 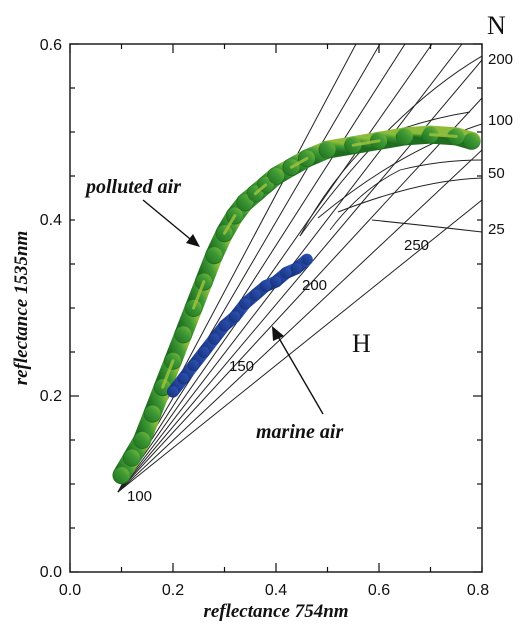 What do you see at coordinates (500, 120) in the screenshot?
I see `n-label: 100` at bounding box center [500, 120].